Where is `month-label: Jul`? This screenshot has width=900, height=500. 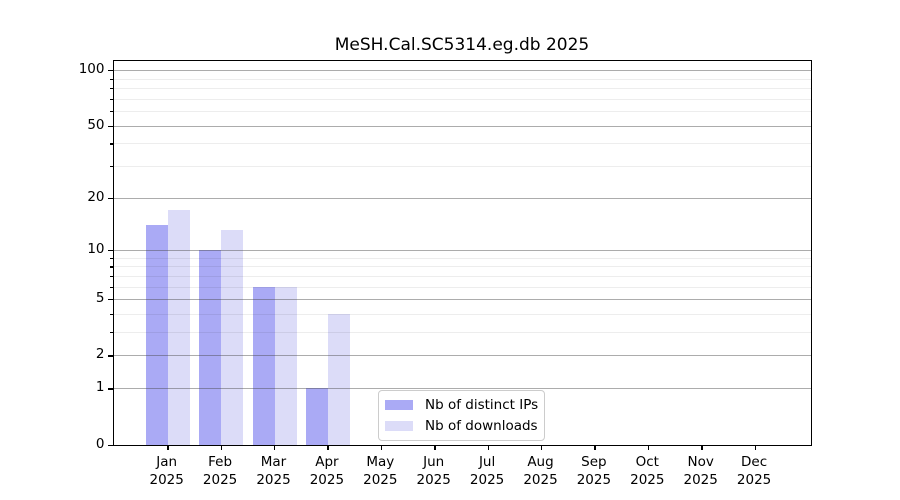
month-label: Jul is located at coordinates (487, 461).